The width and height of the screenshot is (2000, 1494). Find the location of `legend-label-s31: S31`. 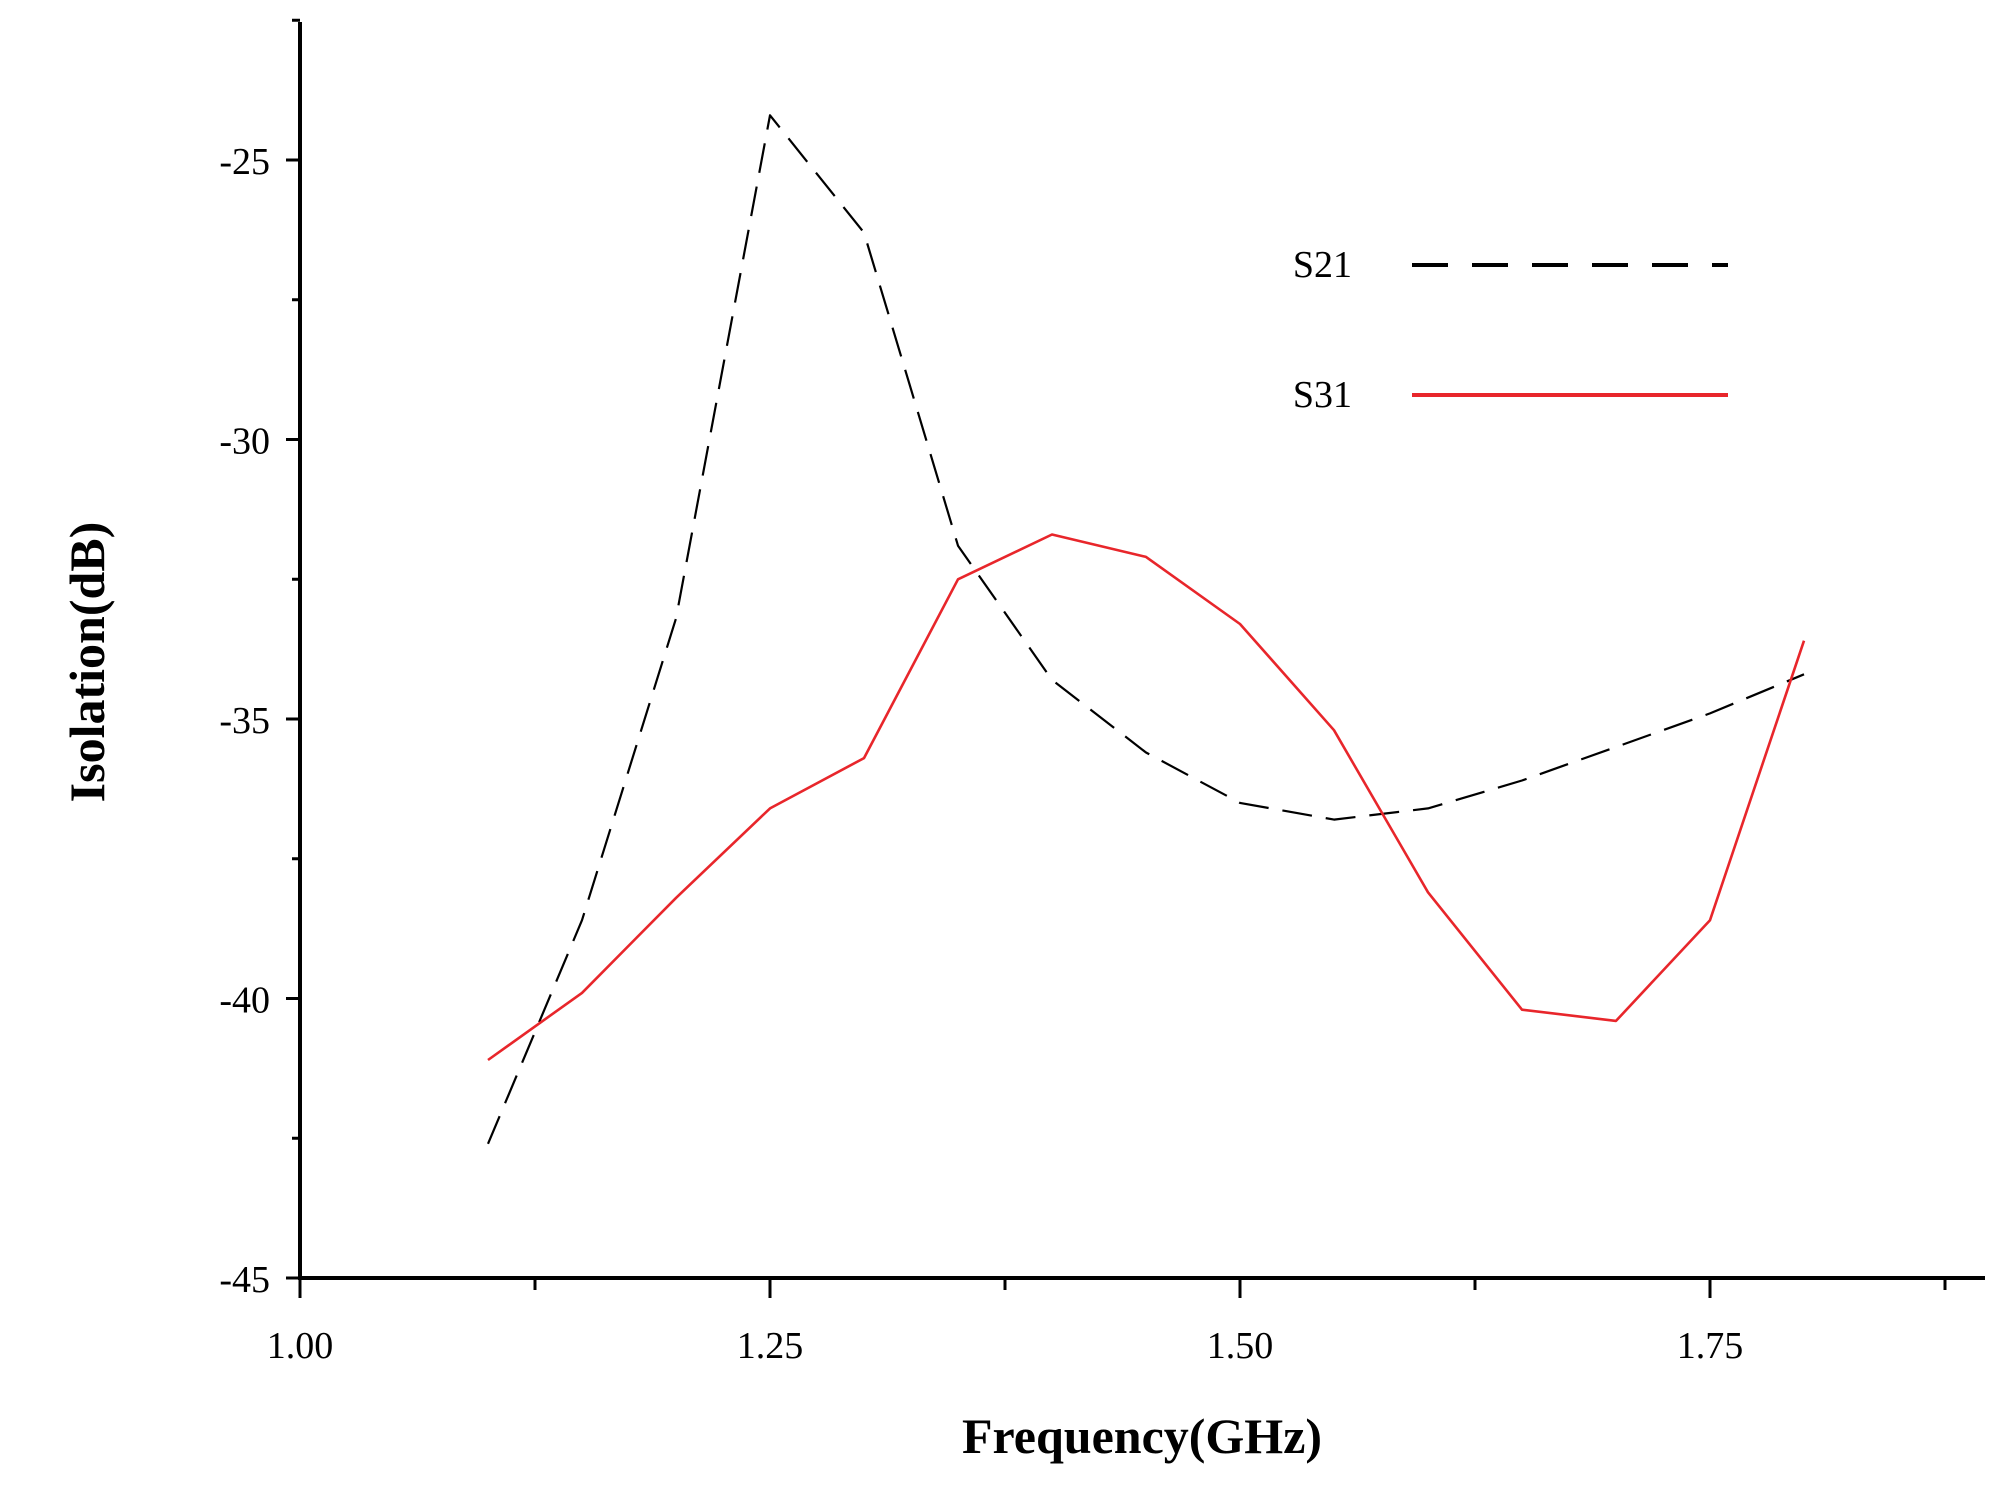

legend-label-s31: S31 is located at coordinates (1322, 395).